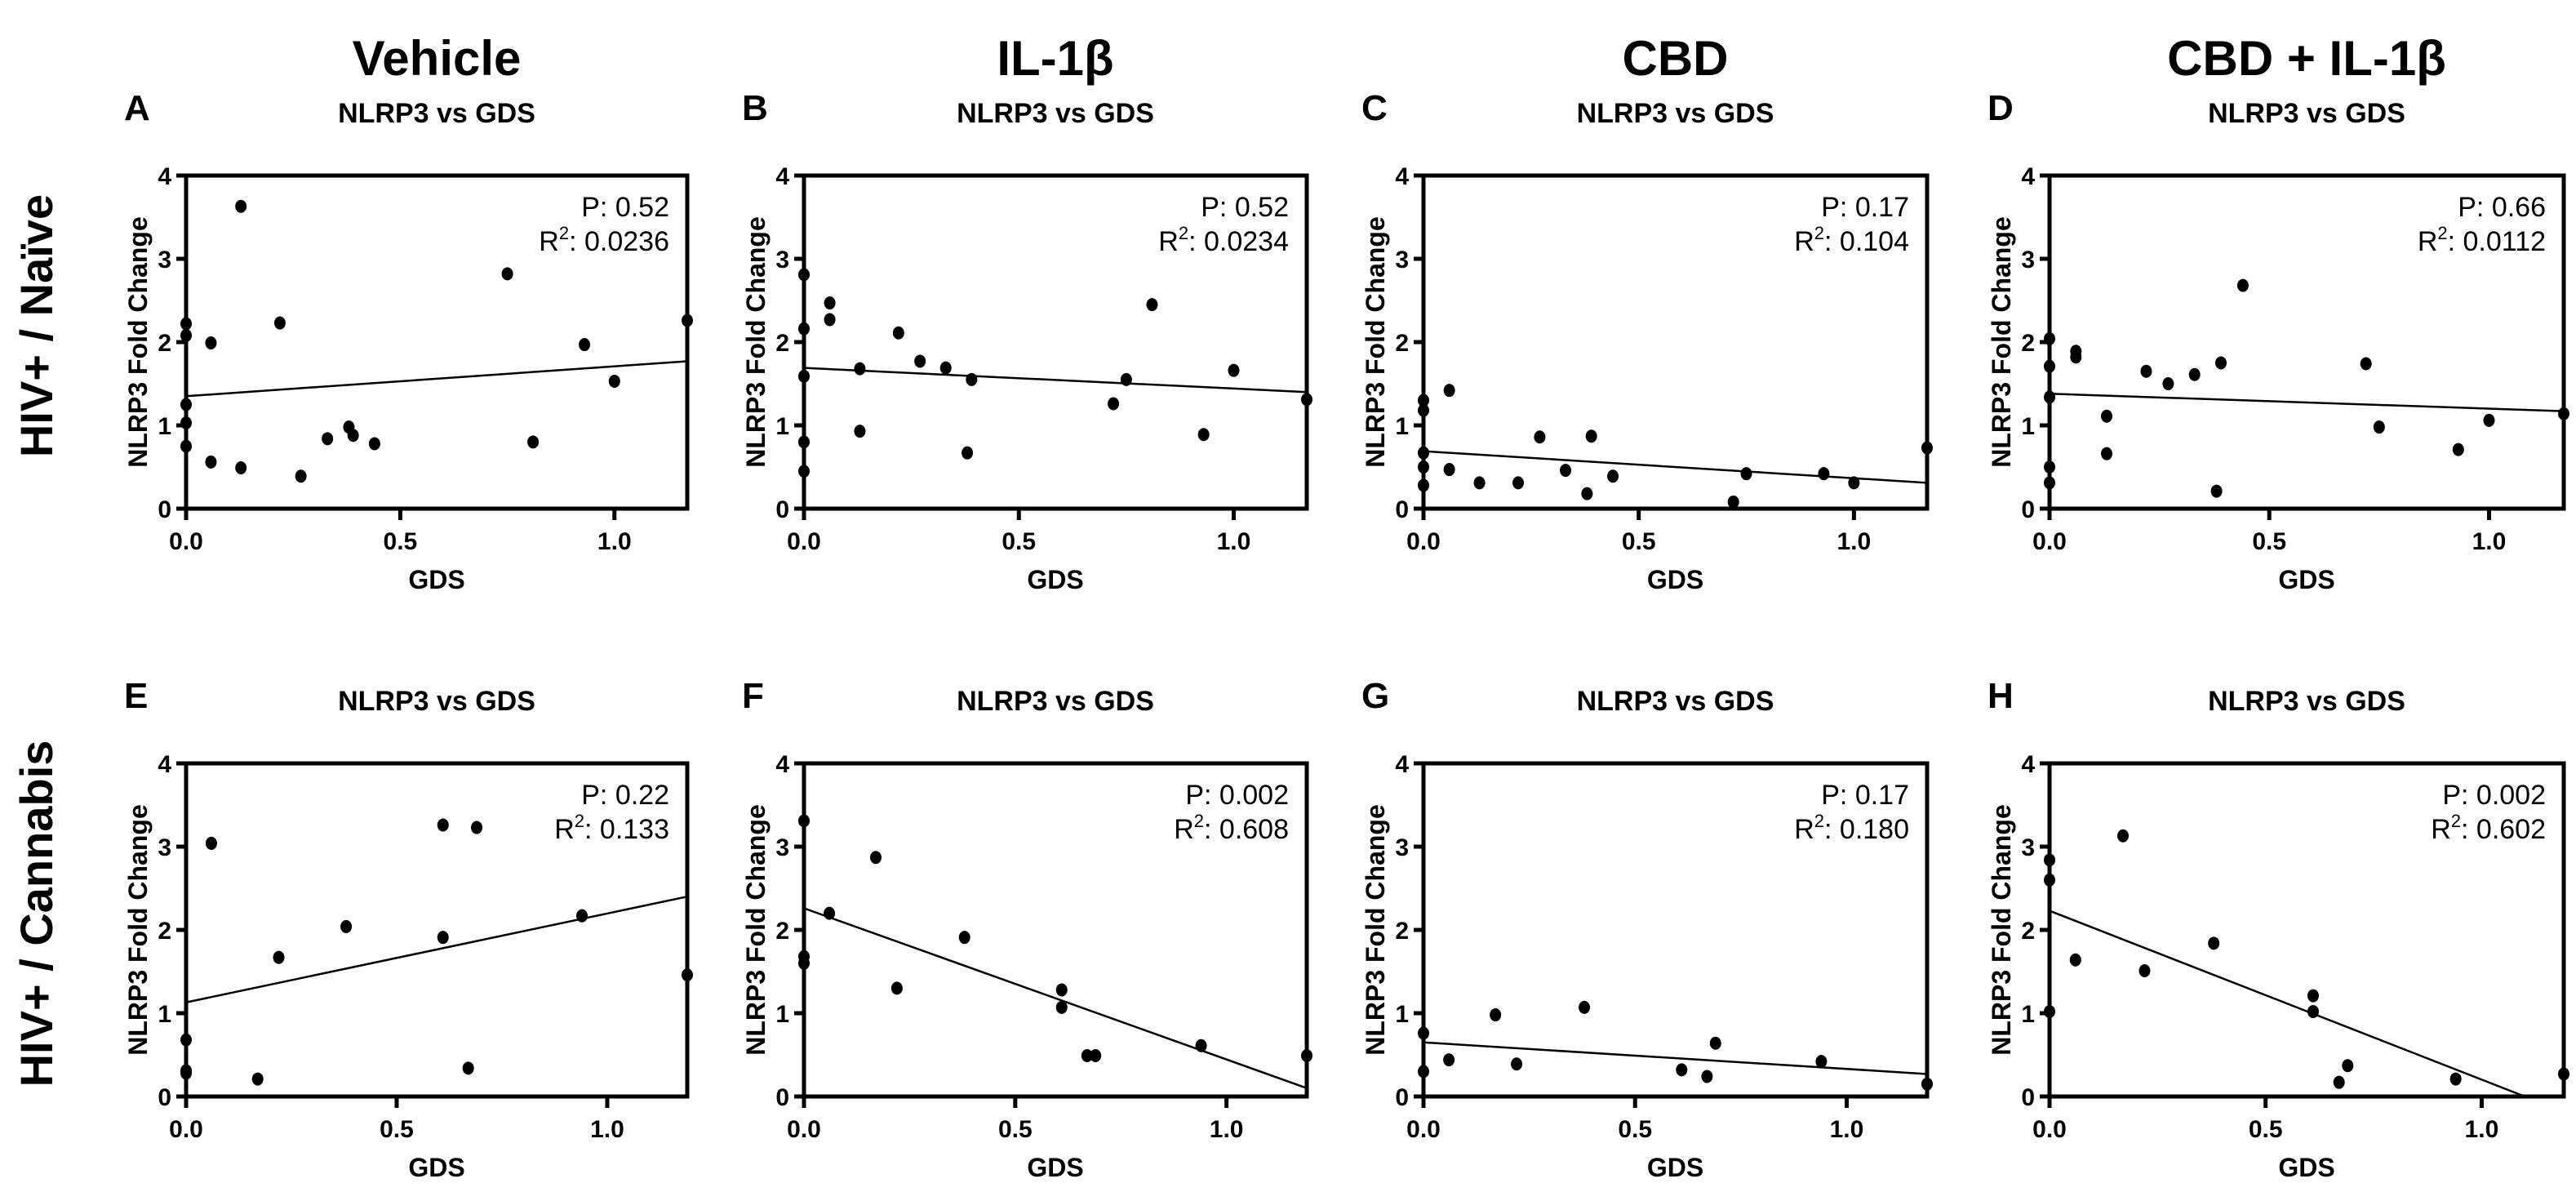 The width and height of the screenshot is (2576, 1192). Describe the element at coordinates (136, 696) in the screenshot. I see `panel-letter: E` at that location.